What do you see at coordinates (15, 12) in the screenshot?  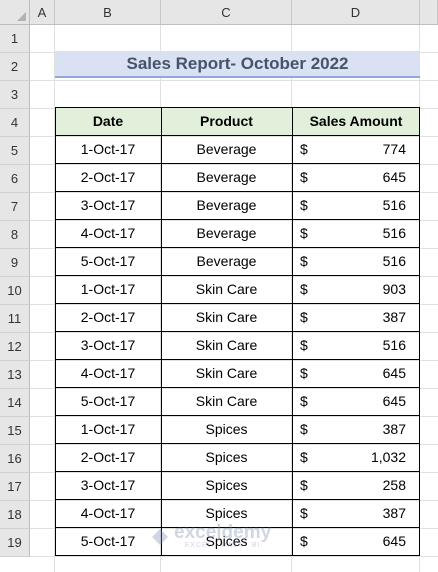 I see `select-all-corner` at bounding box center [15, 12].